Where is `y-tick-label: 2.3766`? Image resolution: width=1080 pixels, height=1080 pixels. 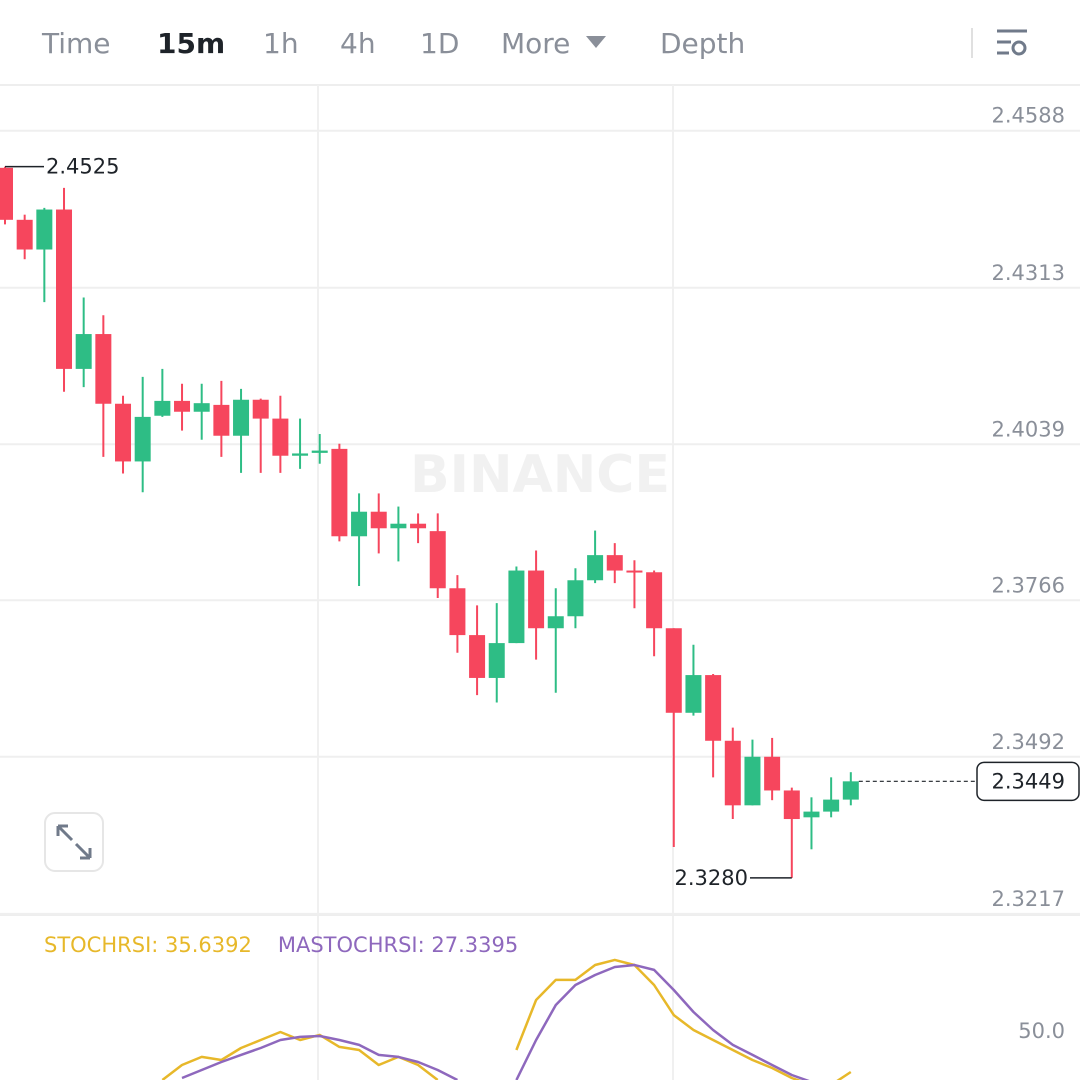
y-tick-label: 2.3766 is located at coordinates (1028, 585).